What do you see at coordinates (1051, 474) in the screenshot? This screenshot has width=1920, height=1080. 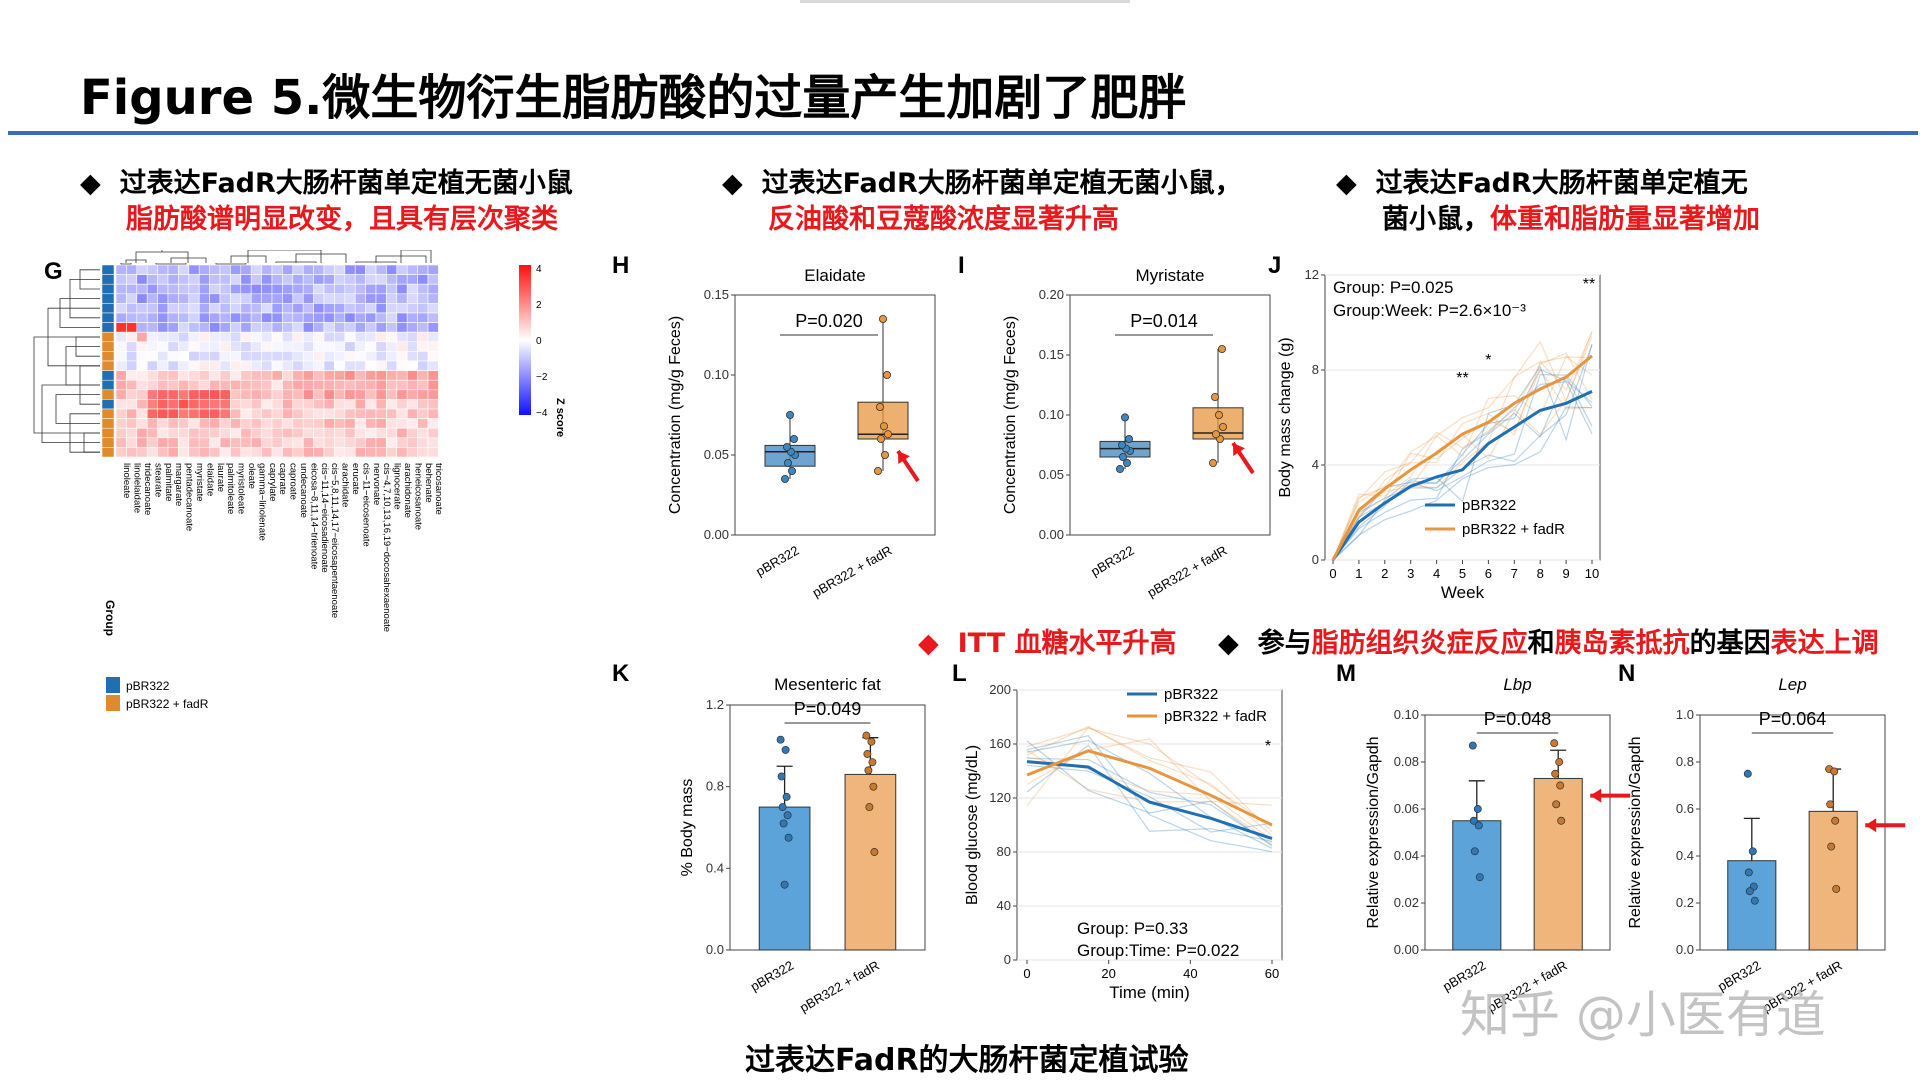 I see `y-tick-label: 0.05` at bounding box center [1051, 474].